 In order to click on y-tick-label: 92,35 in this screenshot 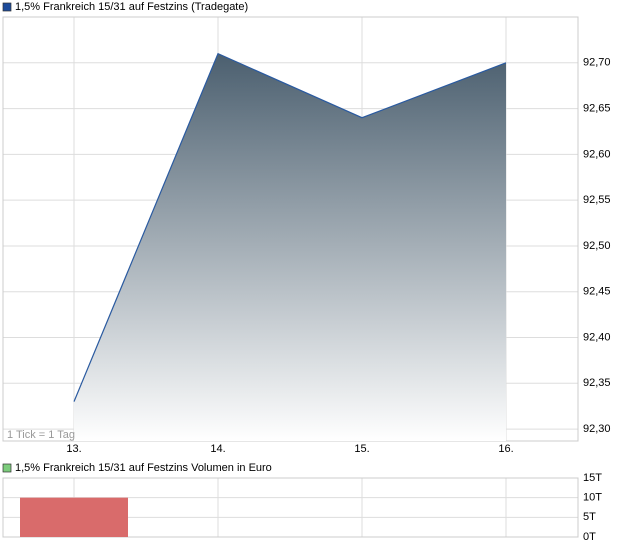, I will do `click(597, 383)`.